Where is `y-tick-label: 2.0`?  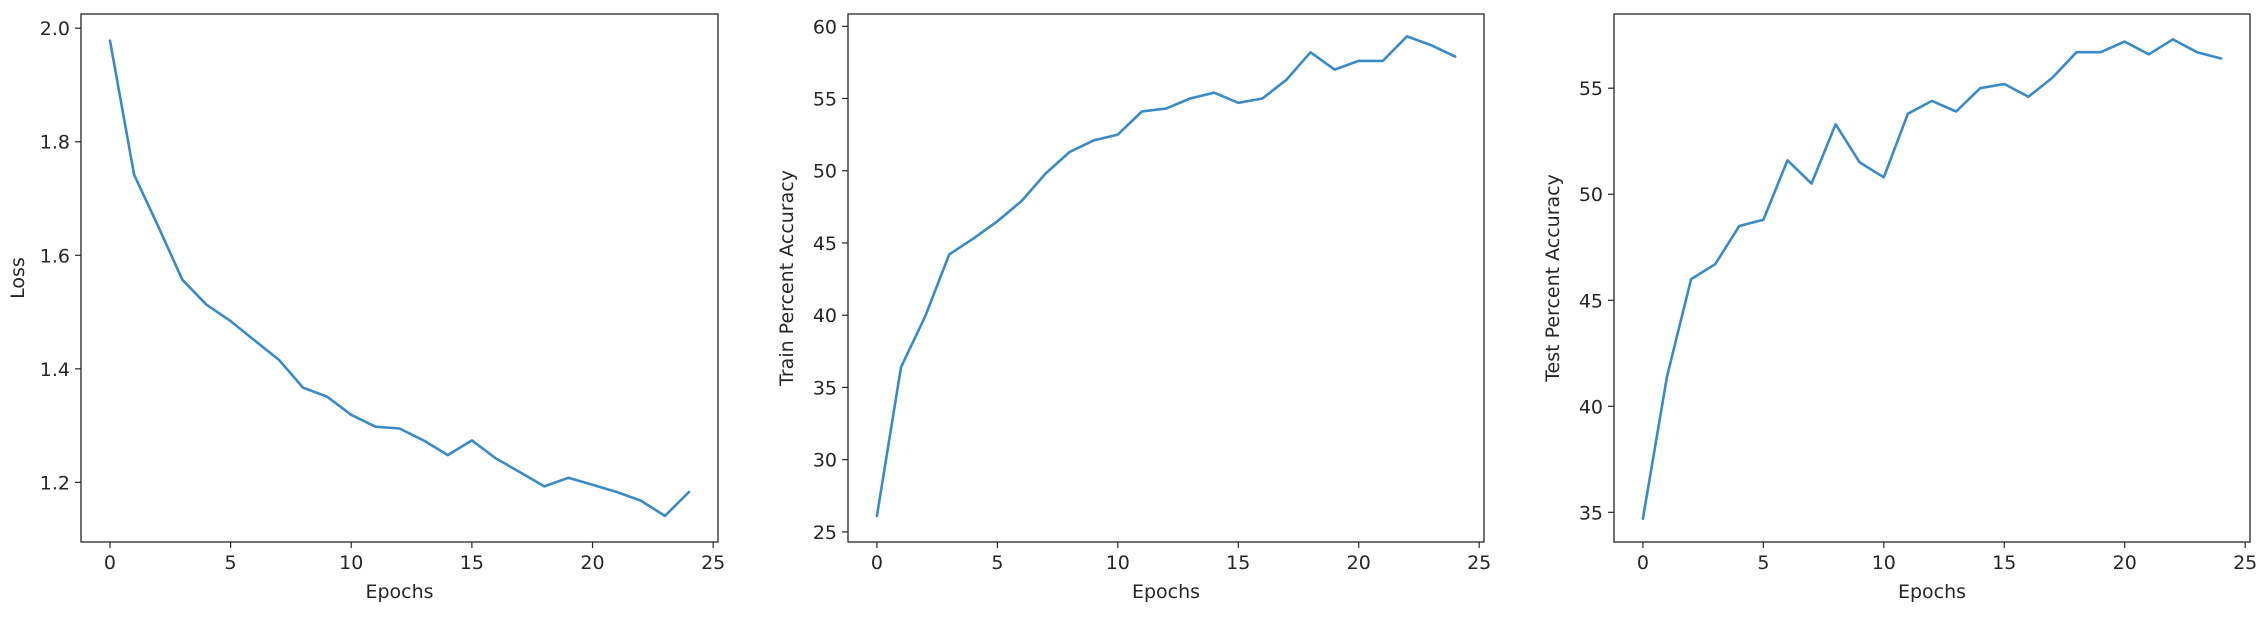
y-tick-label: 2.0 is located at coordinates (55, 29).